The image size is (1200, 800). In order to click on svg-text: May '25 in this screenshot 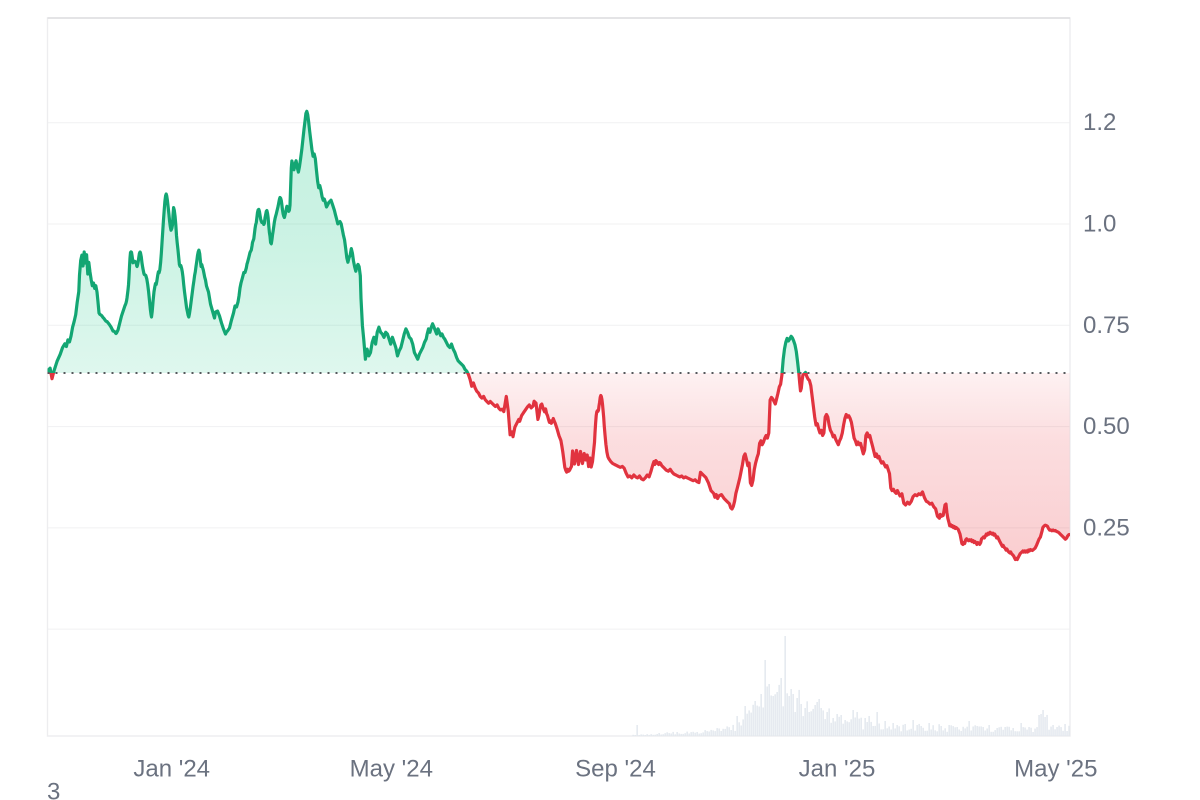, I will do `click(1055, 769)`.